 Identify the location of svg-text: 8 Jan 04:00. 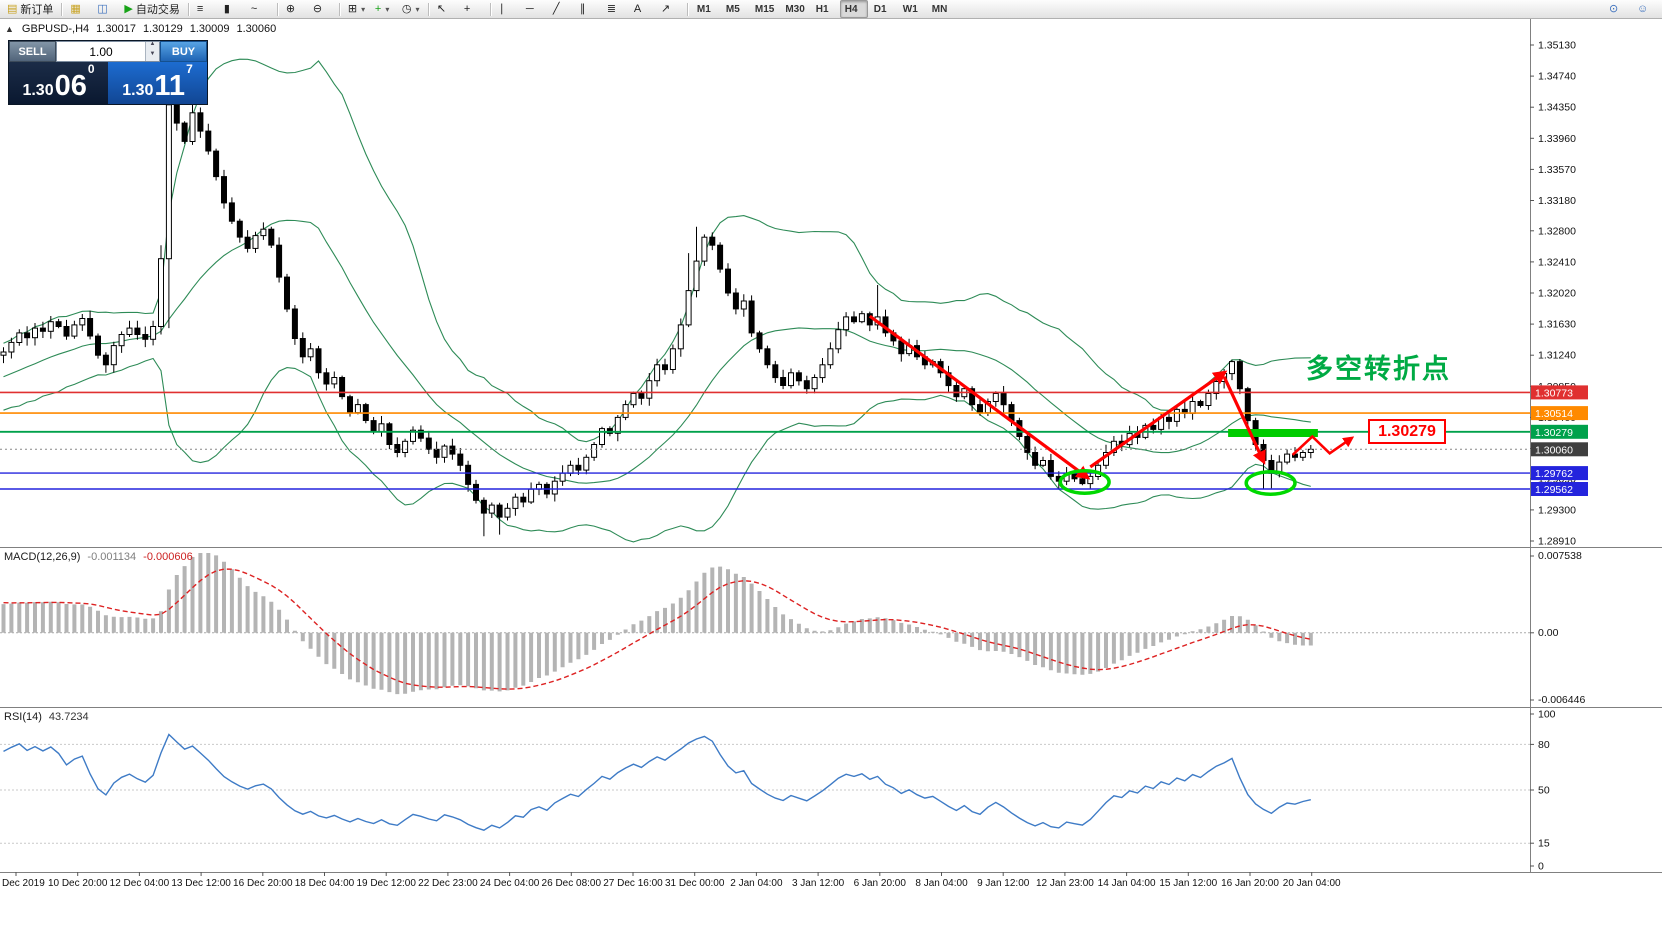
(941, 883).